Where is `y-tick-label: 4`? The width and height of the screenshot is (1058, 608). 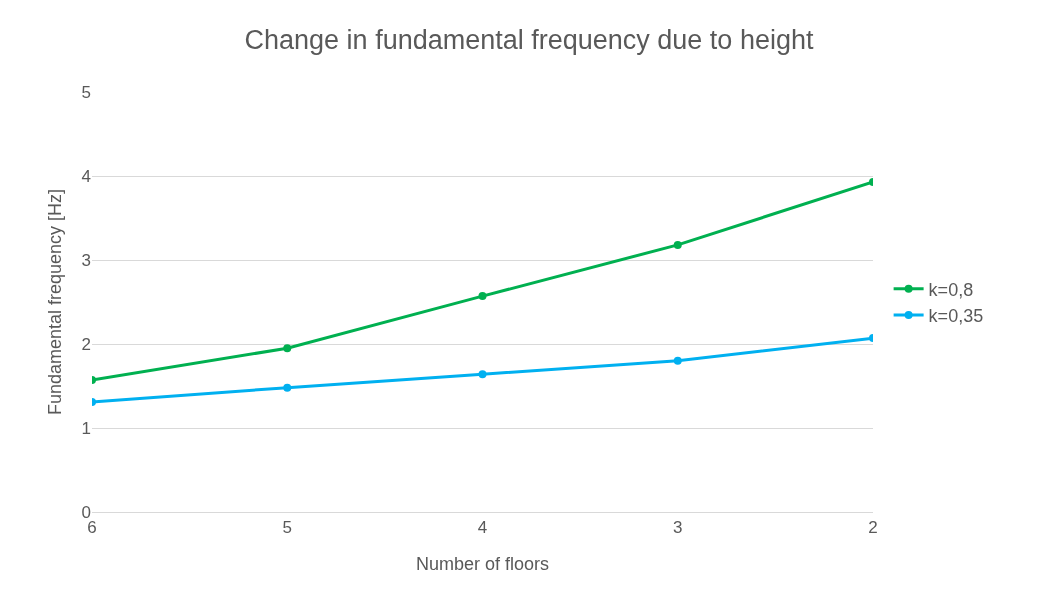
y-tick-label: 4 is located at coordinates (86, 176).